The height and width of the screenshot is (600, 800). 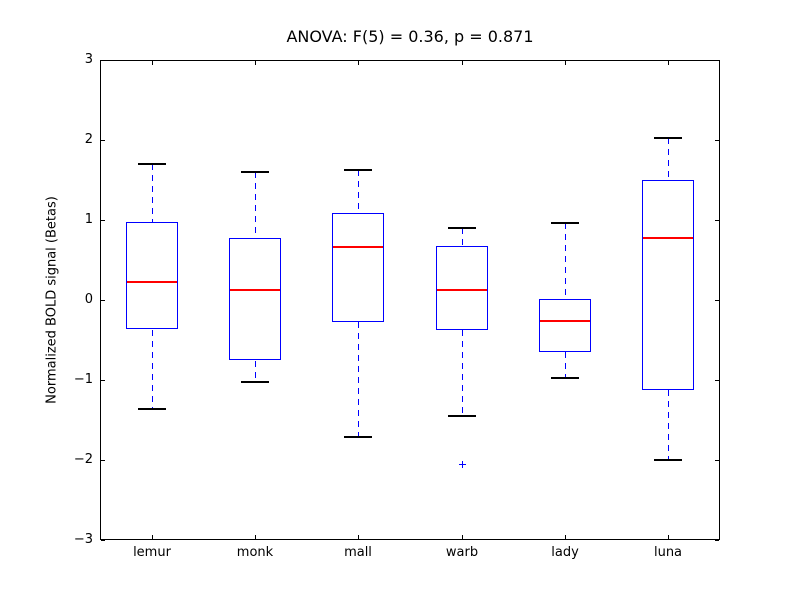 What do you see at coordinates (255, 290) in the screenshot?
I see `median-monk` at bounding box center [255, 290].